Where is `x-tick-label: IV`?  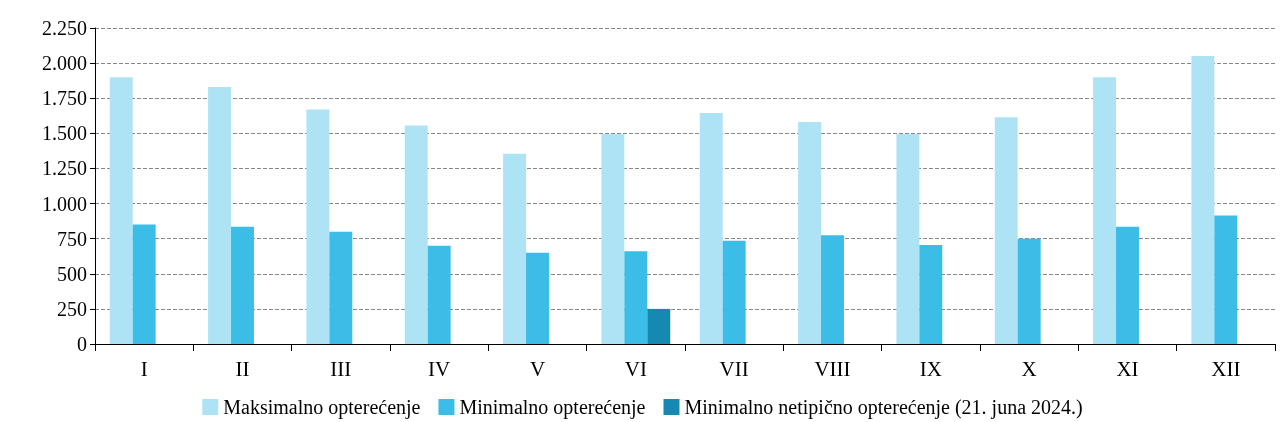
x-tick-label: IV is located at coordinates (439, 368).